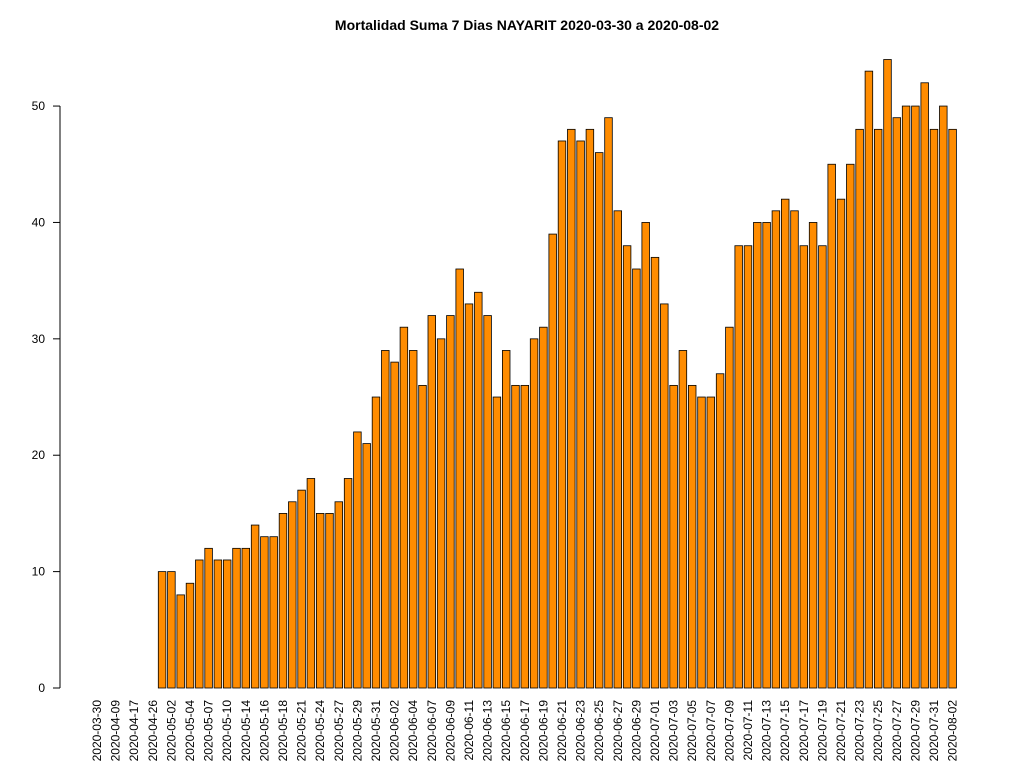 This screenshot has height=768, width=1024. What do you see at coordinates (302, 731) in the screenshot?
I see `x-tick-label: 2020-05-21` at bounding box center [302, 731].